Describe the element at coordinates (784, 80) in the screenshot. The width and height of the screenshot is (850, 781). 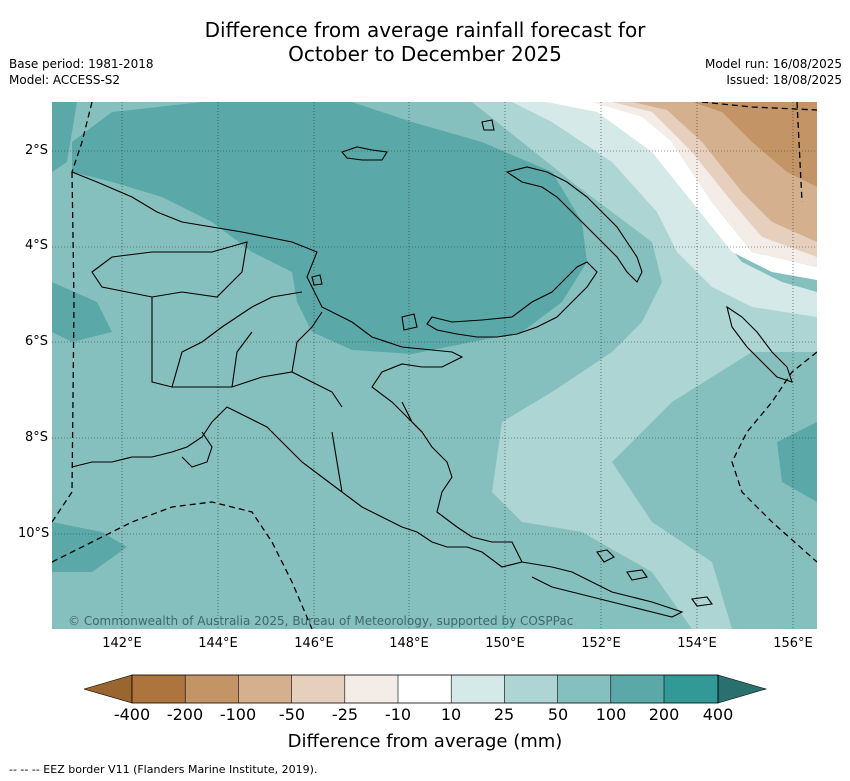
I see `issued-date: Issued: 18/08/2025` at that location.